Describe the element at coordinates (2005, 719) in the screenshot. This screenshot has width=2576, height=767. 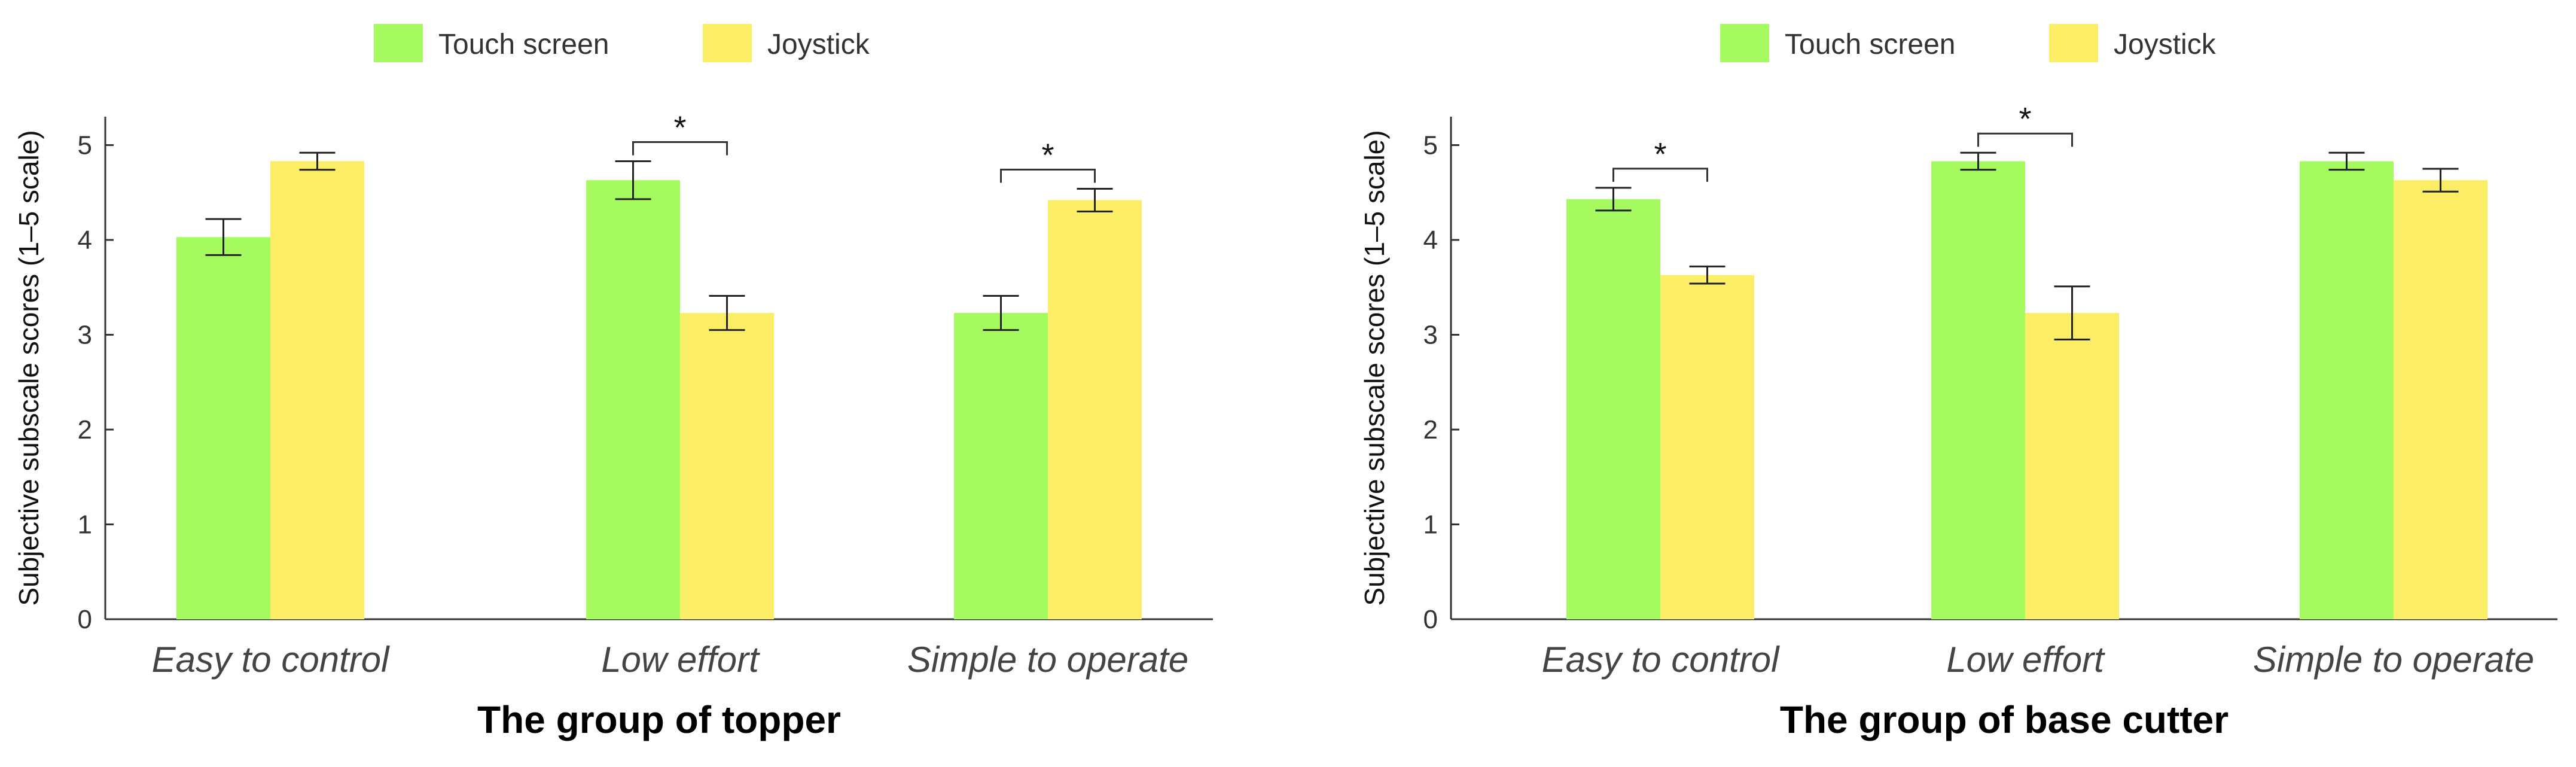
I see `x-axis-label: The group of base cutter` at that location.